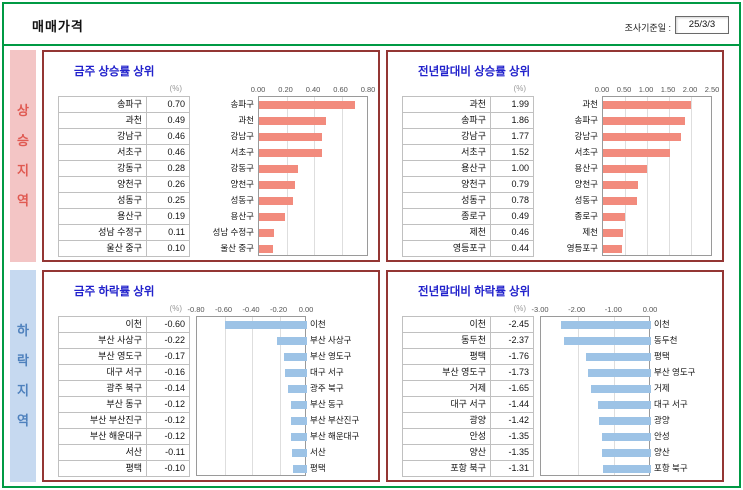 The width and height of the screenshot is (743, 490). Describe the element at coordinates (340, 89) in the screenshot. I see `axis-tick-label: 0.60` at that location.